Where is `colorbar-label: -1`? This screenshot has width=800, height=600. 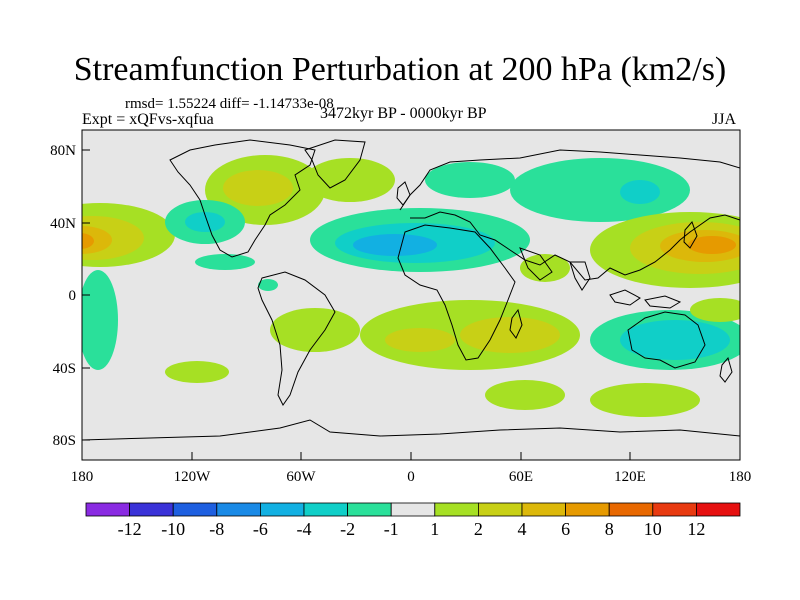 colorbar-label: -1 is located at coordinates (391, 529).